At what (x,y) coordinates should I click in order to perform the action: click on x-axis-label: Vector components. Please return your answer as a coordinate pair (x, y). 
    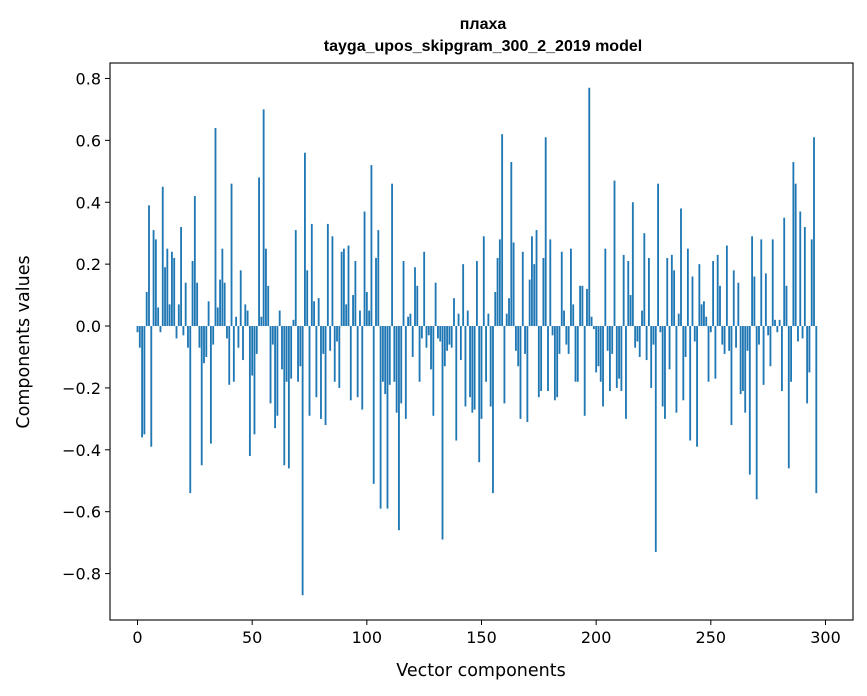
    Looking at the image, I should click on (480, 671).